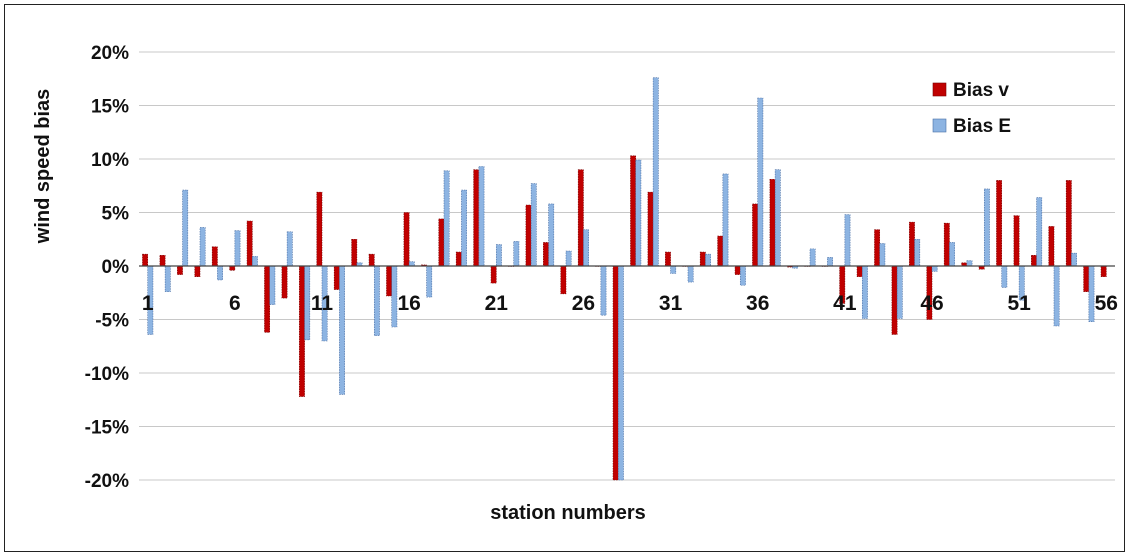  I want to click on y-tick-label: 10%, so click(110, 160).